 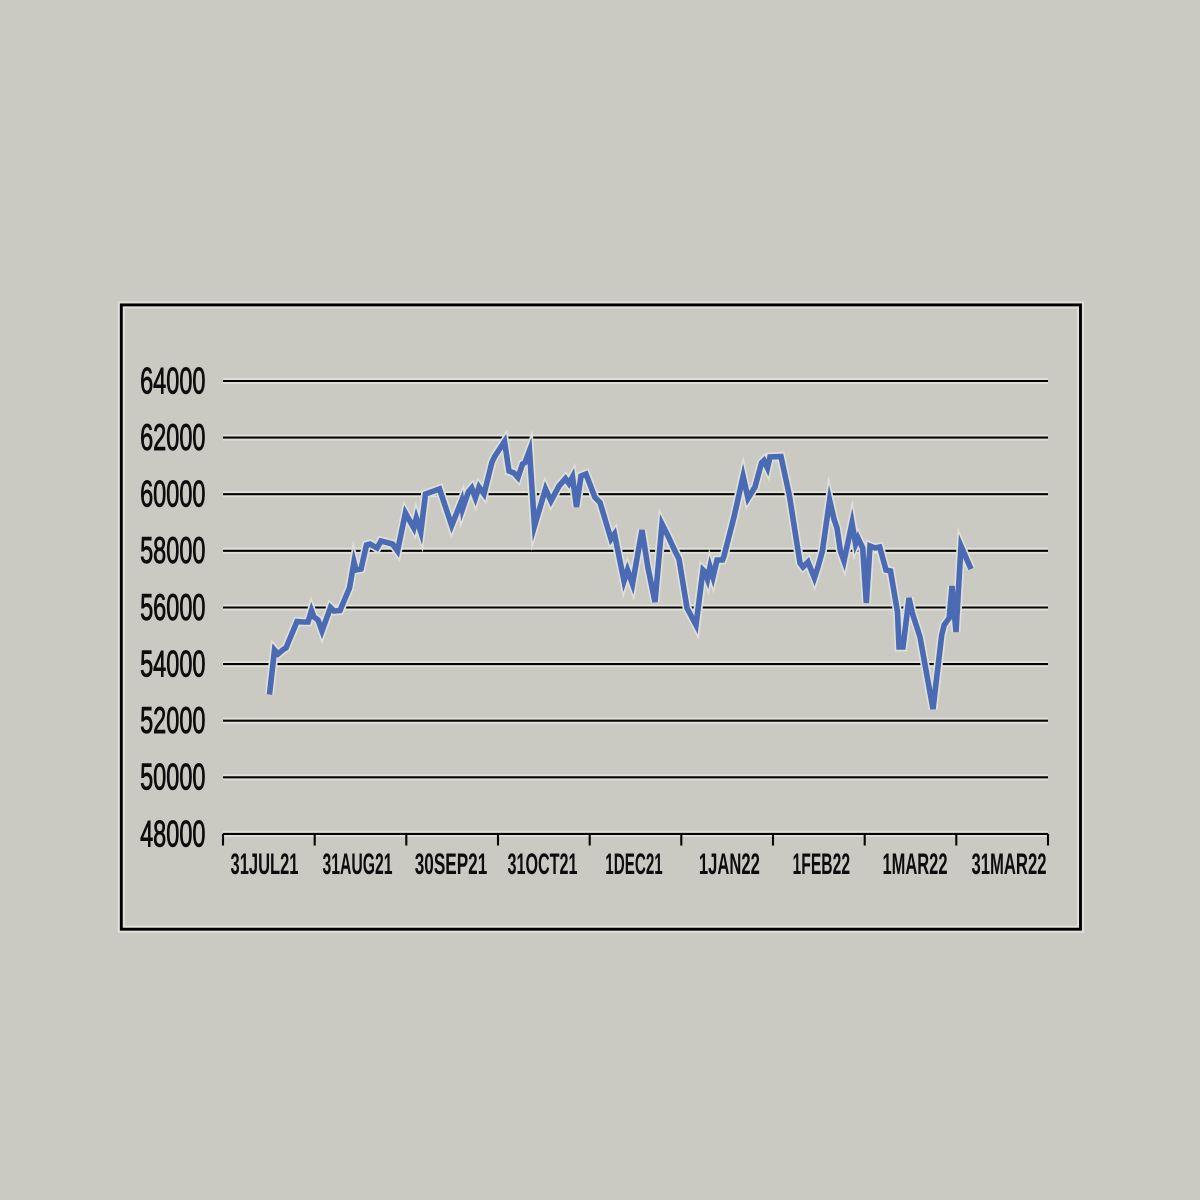 What do you see at coordinates (172, 664) in the screenshot?
I see `svg-text: 54000` at bounding box center [172, 664].